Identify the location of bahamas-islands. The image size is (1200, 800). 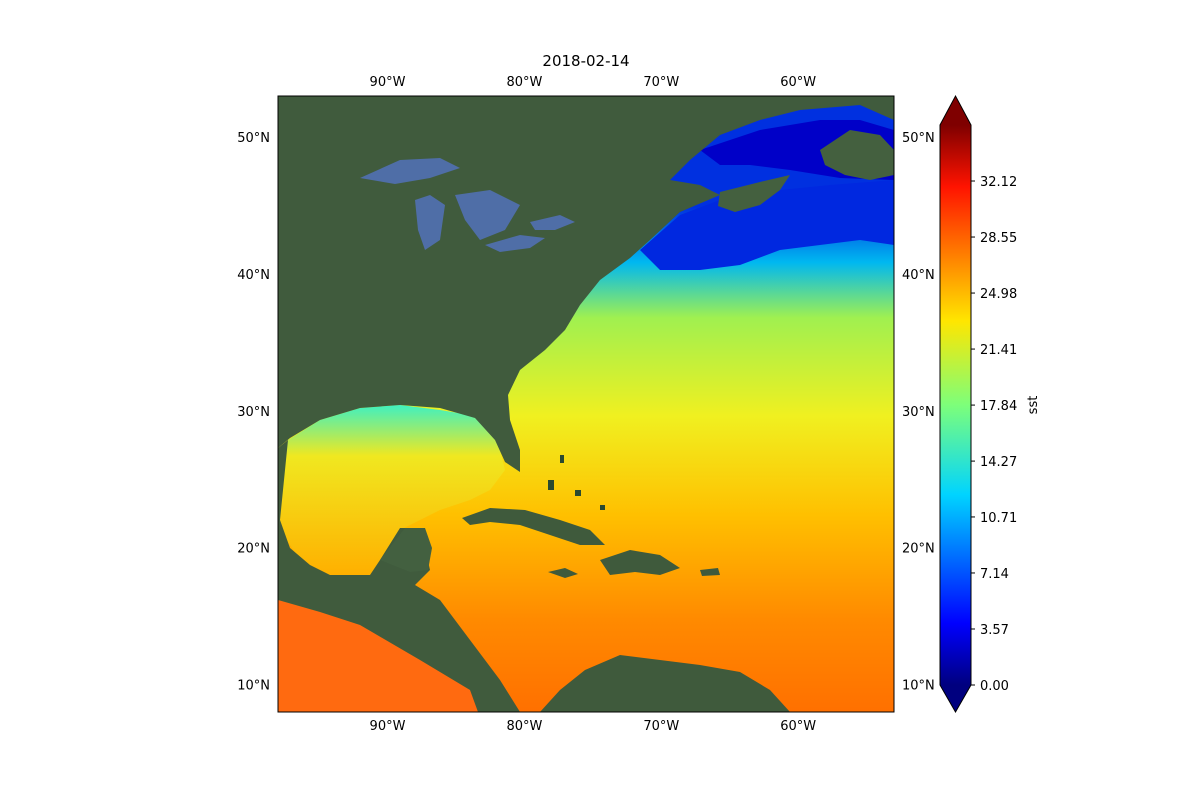
(576, 482).